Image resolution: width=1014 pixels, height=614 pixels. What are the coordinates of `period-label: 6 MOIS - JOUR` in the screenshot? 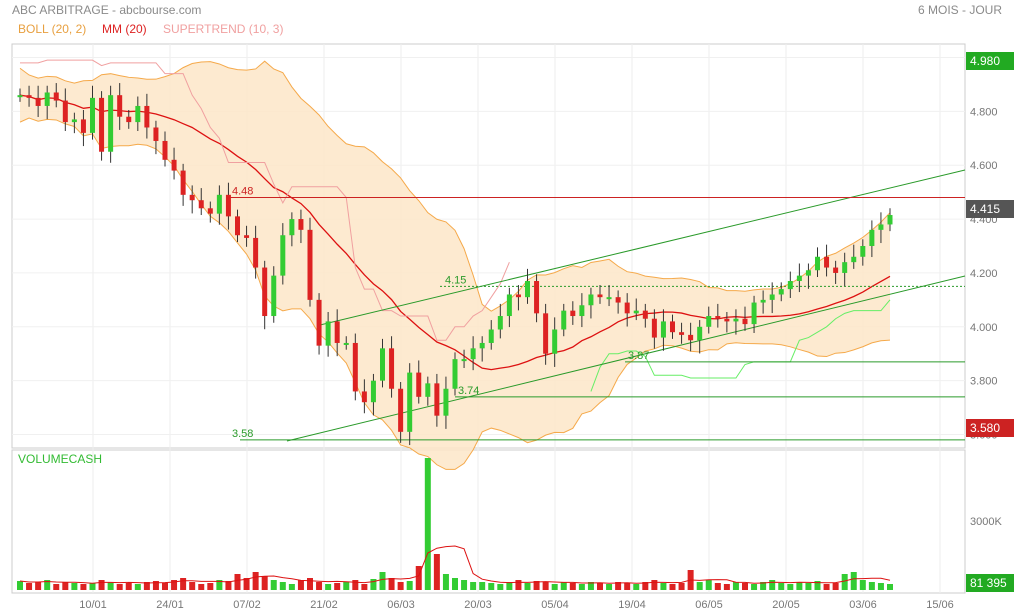 It's located at (960, 10).